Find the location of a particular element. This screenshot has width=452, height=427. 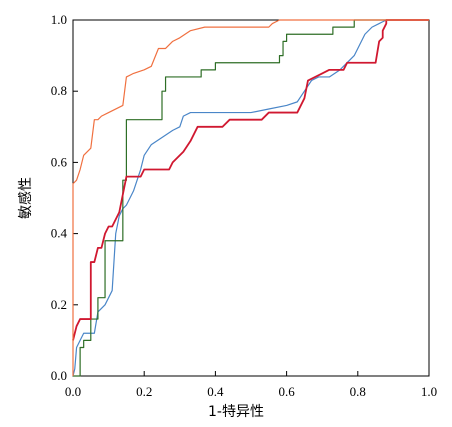

y-tick-label: 0.2 is located at coordinates (59, 304).